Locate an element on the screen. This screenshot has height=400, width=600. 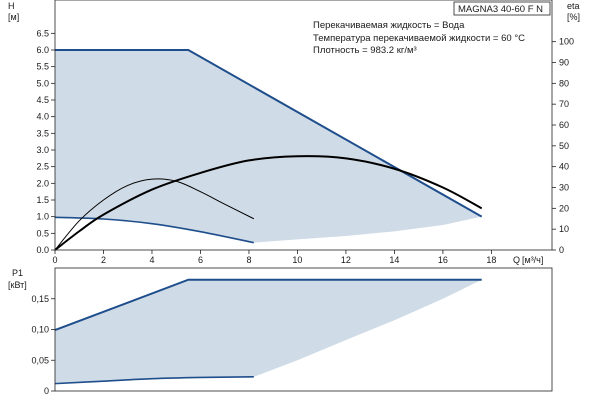
y2-tick-label: 70 is located at coordinates (564, 104).